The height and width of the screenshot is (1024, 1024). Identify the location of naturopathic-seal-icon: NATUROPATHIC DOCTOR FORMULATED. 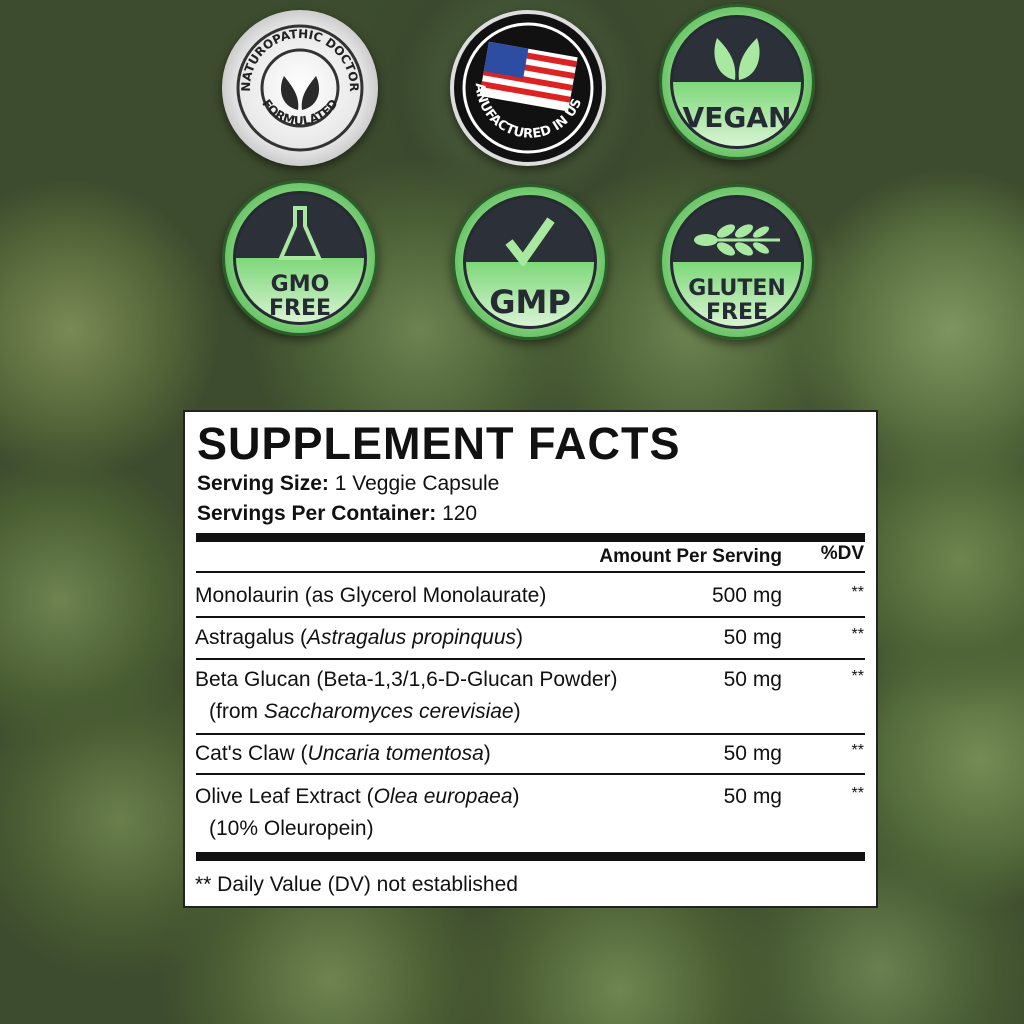
(300, 88).